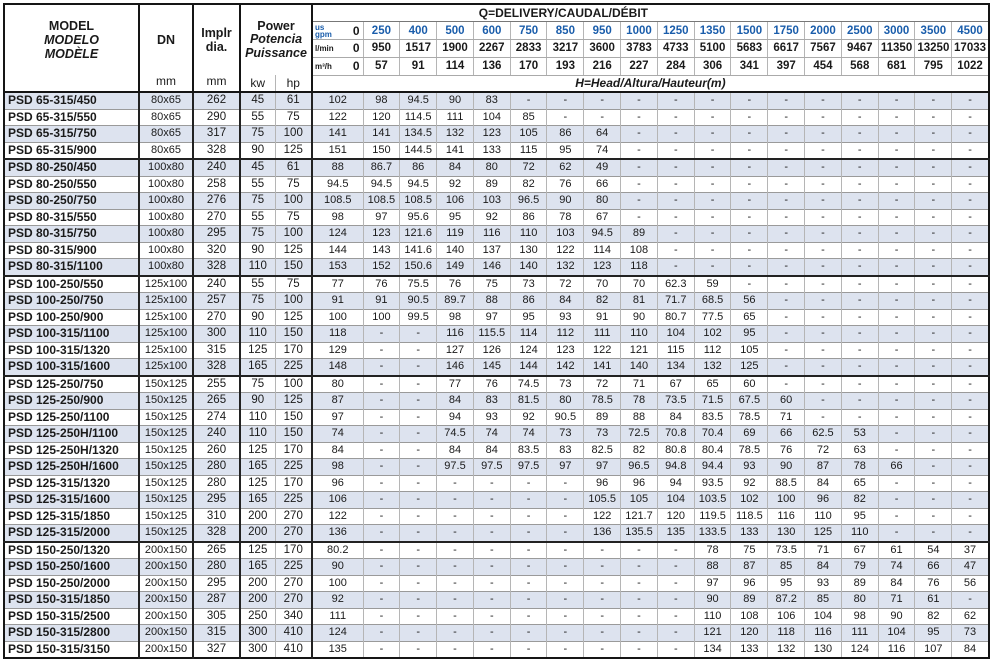  What do you see at coordinates (258, 616) in the screenshot?
I see `kw-cell: 250` at bounding box center [258, 616].